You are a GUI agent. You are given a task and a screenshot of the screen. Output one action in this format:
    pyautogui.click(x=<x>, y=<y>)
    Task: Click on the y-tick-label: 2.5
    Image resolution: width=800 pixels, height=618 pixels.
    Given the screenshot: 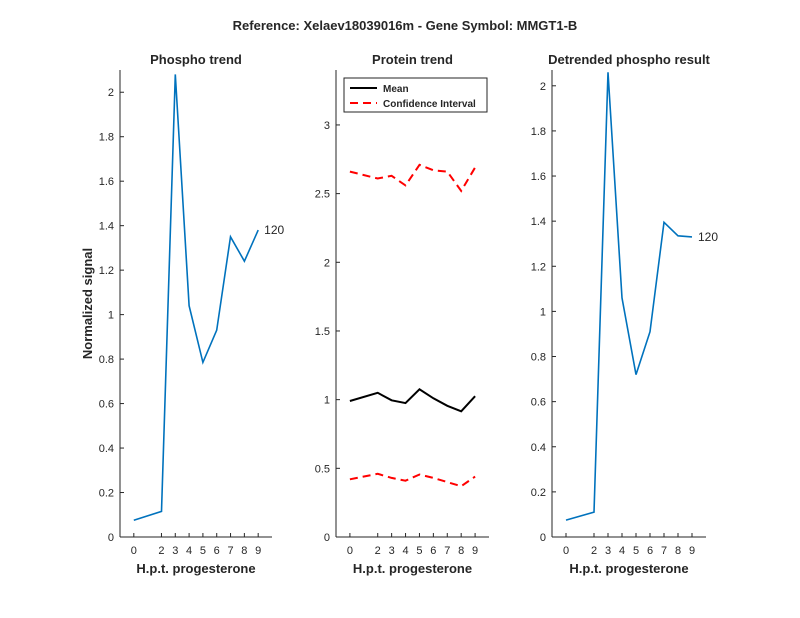 What is the action you would take?
    pyautogui.click(x=322, y=195)
    